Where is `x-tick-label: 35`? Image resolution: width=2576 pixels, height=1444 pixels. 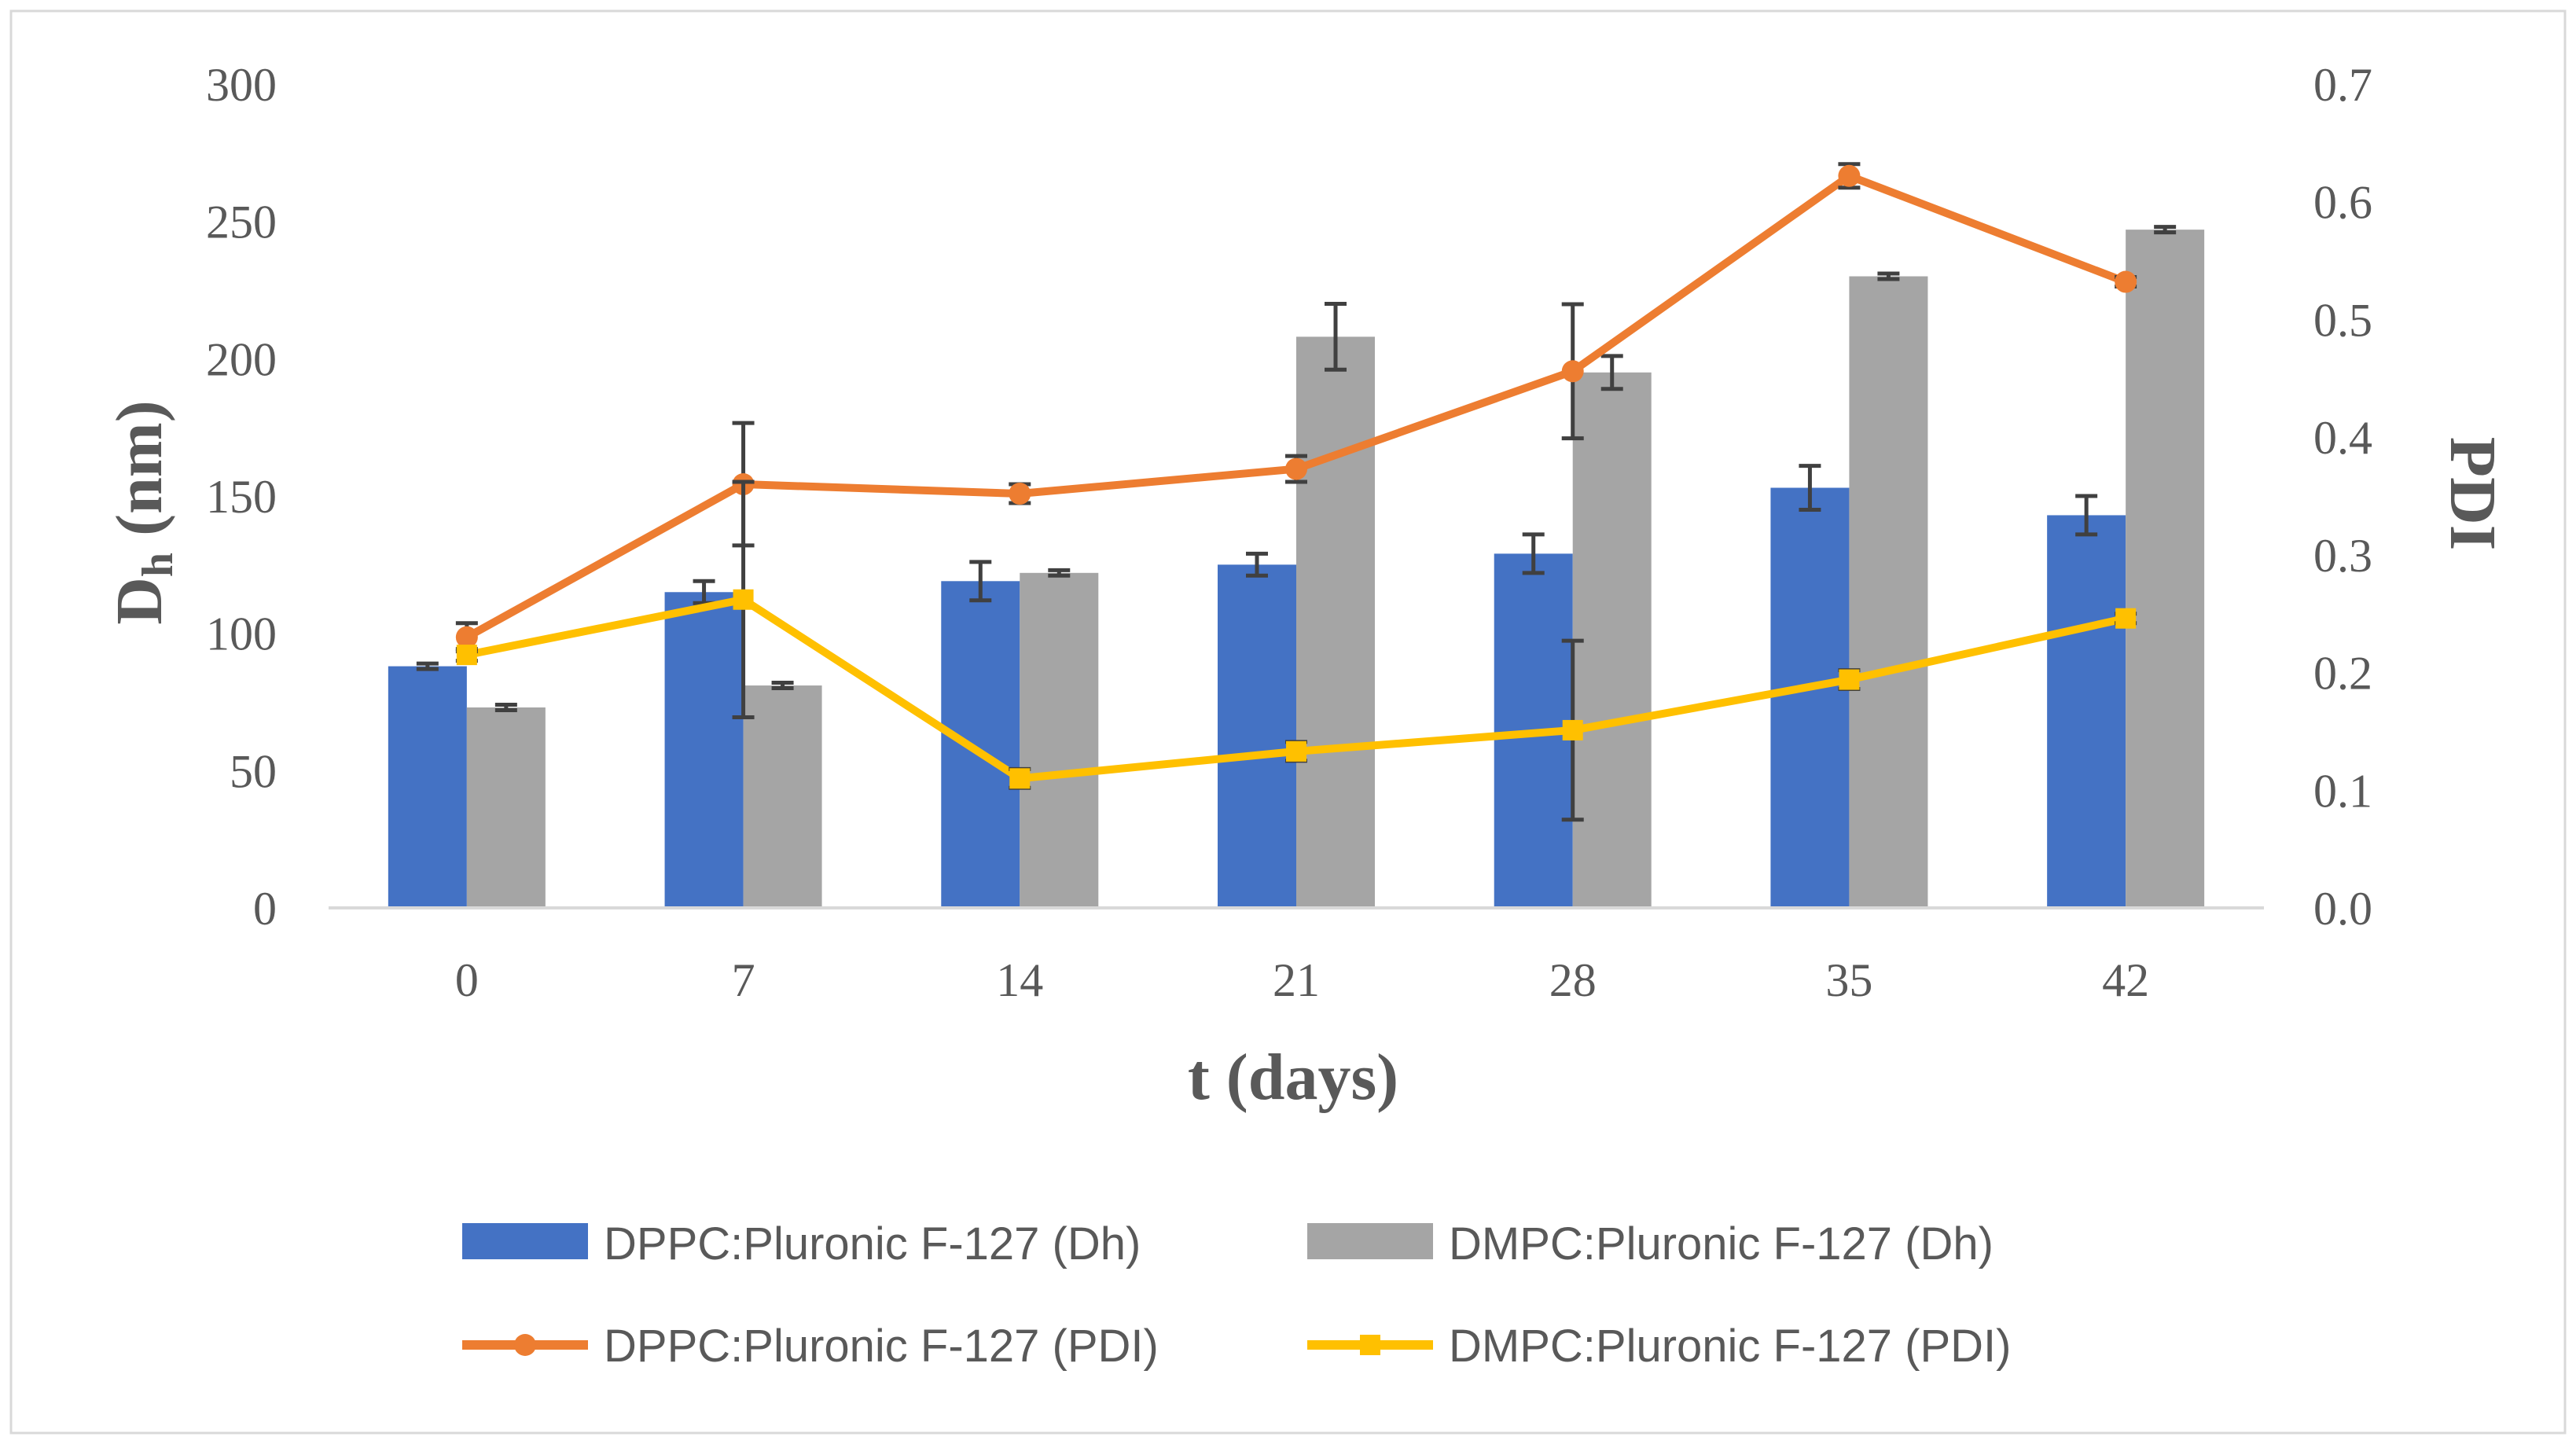
x-tick-label: 35 is located at coordinates (1848, 980).